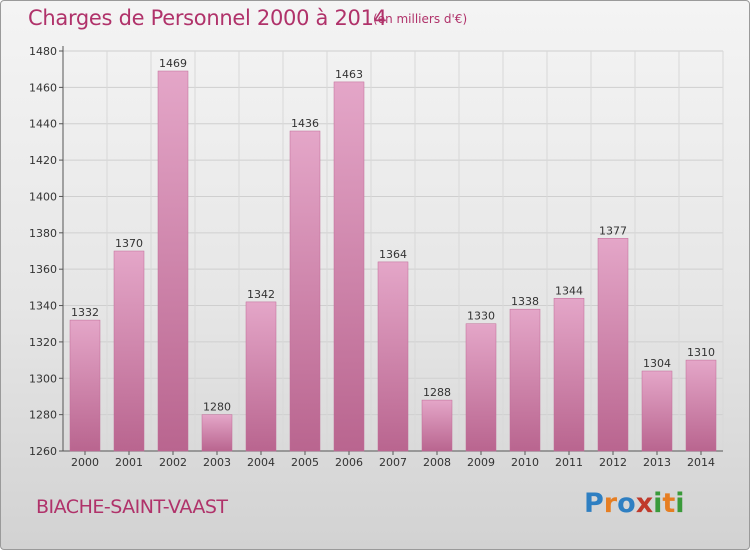  What do you see at coordinates (481, 316) in the screenshot?
I see `data-label: 1330` at bounding box center [481, 316].